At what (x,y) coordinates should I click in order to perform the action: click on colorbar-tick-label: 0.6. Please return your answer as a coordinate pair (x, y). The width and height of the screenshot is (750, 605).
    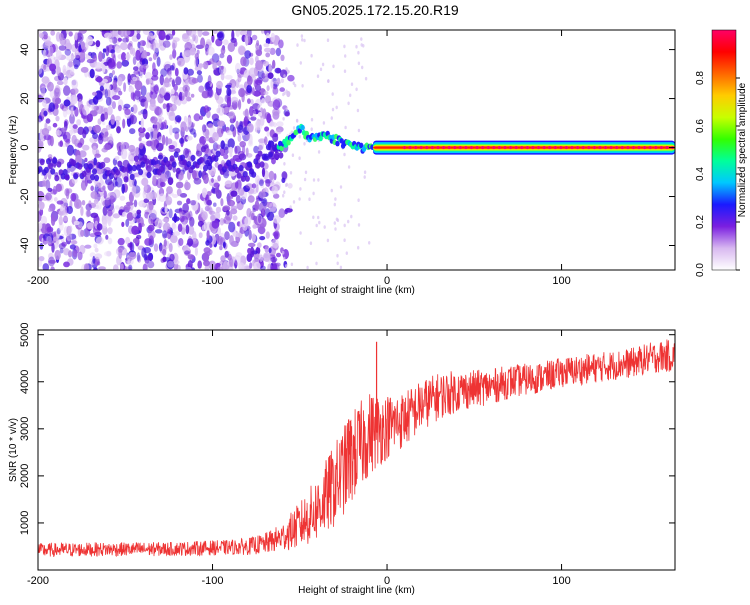
    Looking at the image, I should click on (700, 126).